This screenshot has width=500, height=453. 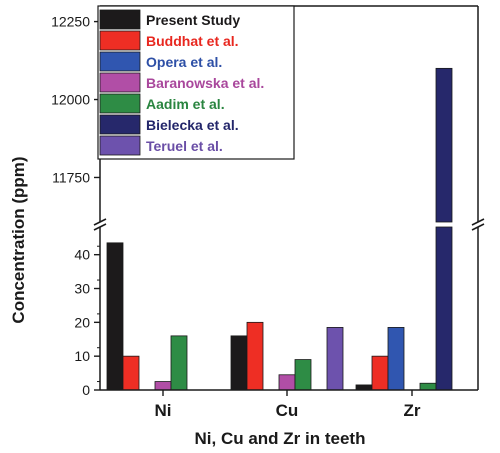 What do you see at coordinates (163, 410) in the screenshot?
I see `x-tick-label: Ni` at bounding box center [163, 410].